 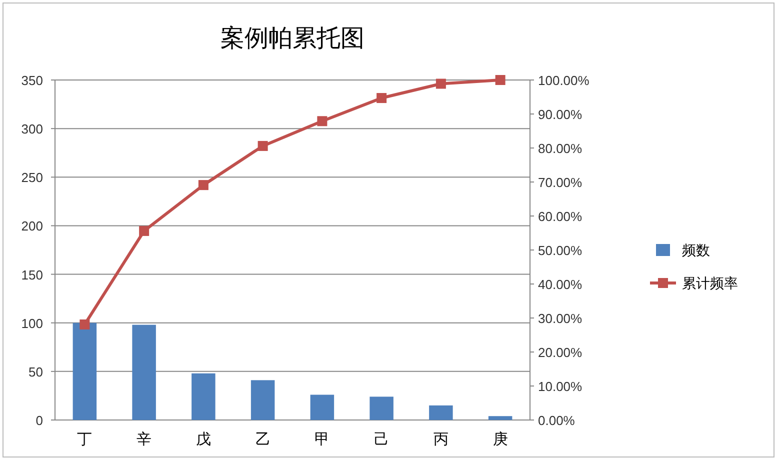 What do you see at coordinates (32, 129) in the screenshot?
I see `y-tick-label: 300` at bounding box center [32, 129].